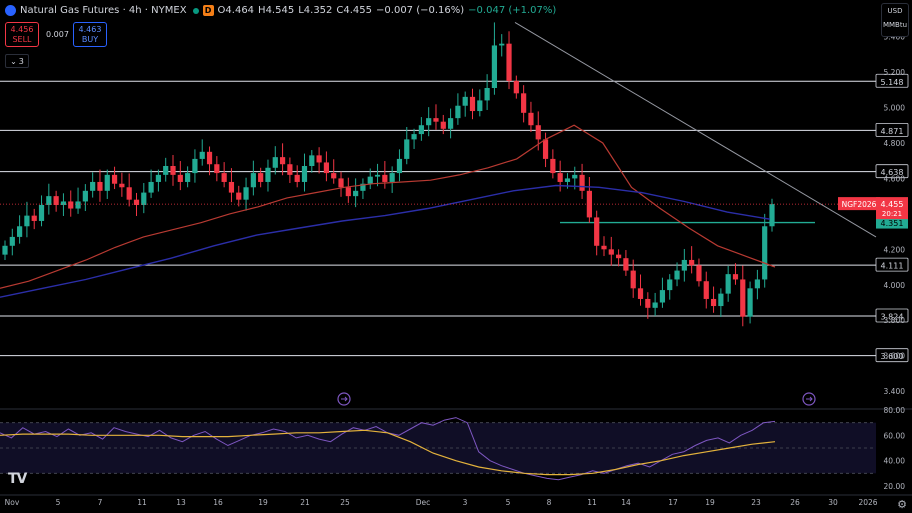  I want to click on settings-gear-icon: ⚙, so click(902, 504).